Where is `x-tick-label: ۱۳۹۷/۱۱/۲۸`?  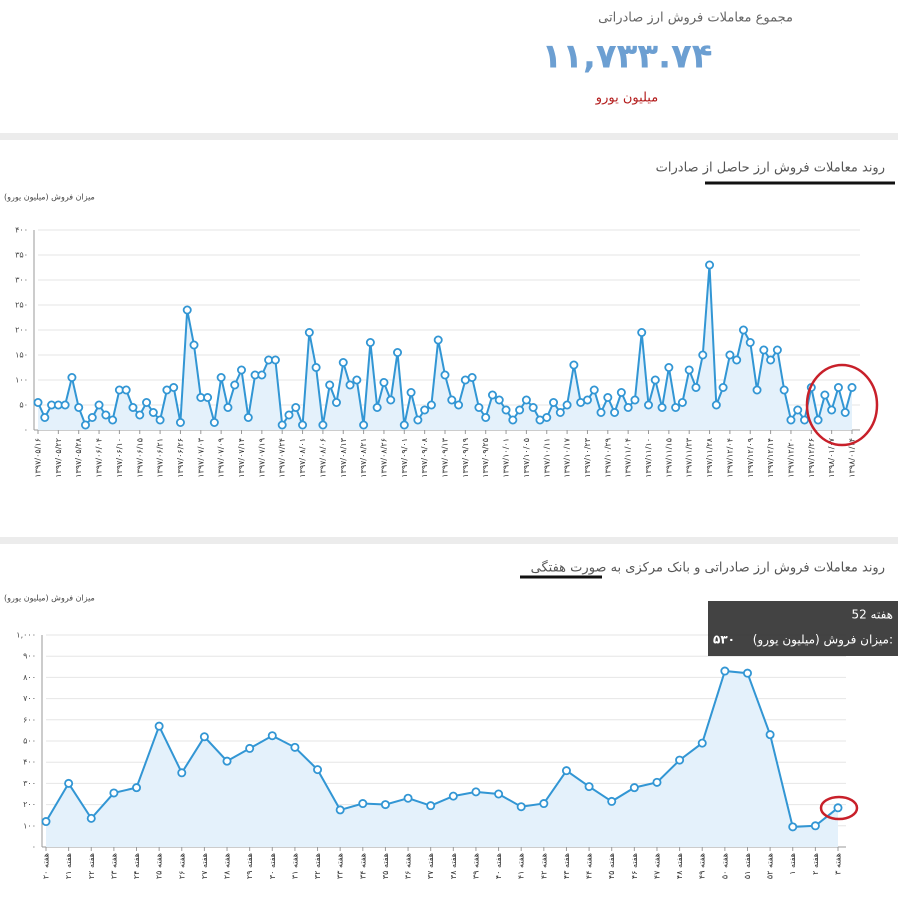
x-tick-label: ۱۳۹۷/۱۱/۲۸ is located at coordinates (709, 457).